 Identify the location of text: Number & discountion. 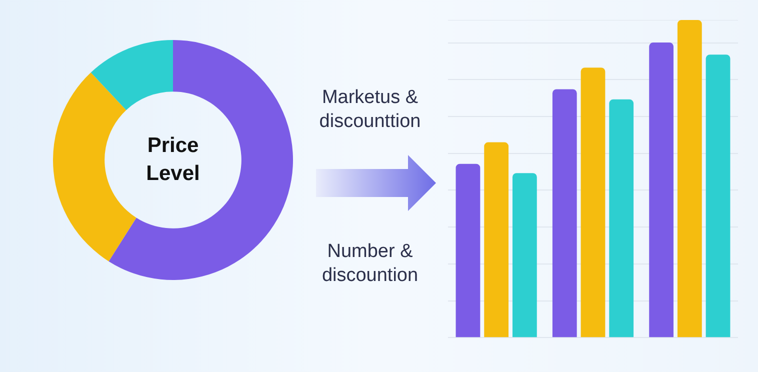
(370, 264).